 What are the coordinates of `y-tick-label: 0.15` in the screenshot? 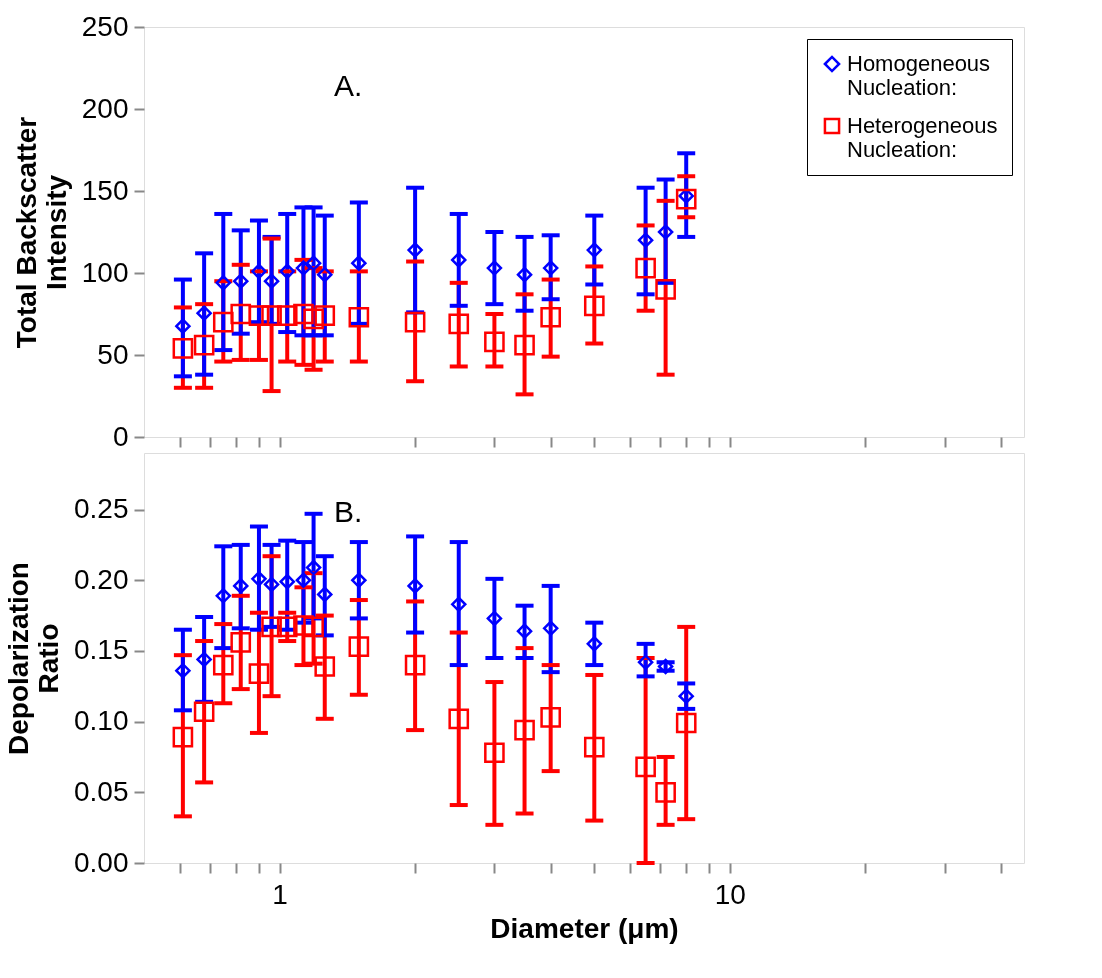 It's located at (101, 650).